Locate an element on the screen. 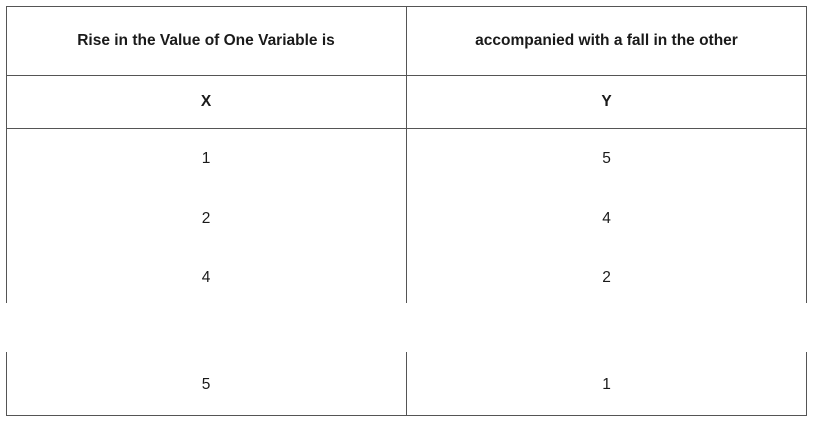 The image size is (813, 422). right-border-lower is located at coordinates (806, 384).